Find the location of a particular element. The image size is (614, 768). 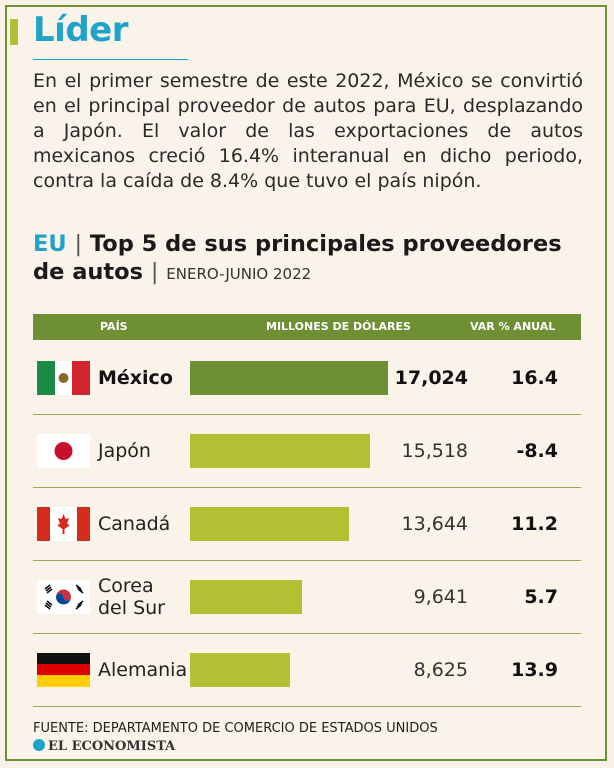

var-label: -8.4 is located at coordinates (537, 451).